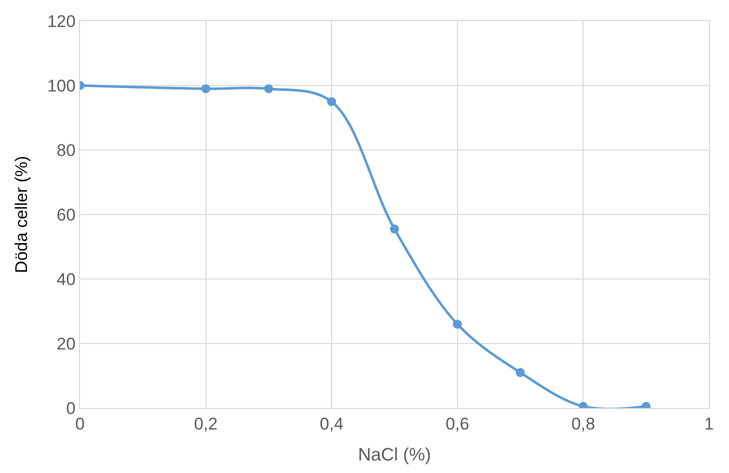 The width and height of the screenshot is (729, 473). Describe the element at coordinates (395, 454) in the screenshot. I see `x-axis-title: NaCl (%)` at that location.